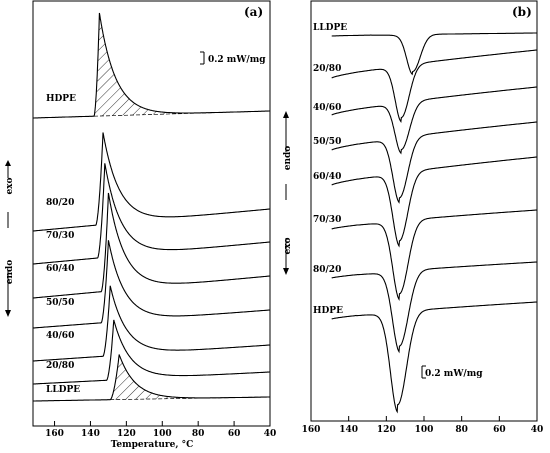 This screenshot has width=550, height=453. I want to click on panel-b-tick-label: 120, so click(386, 430).